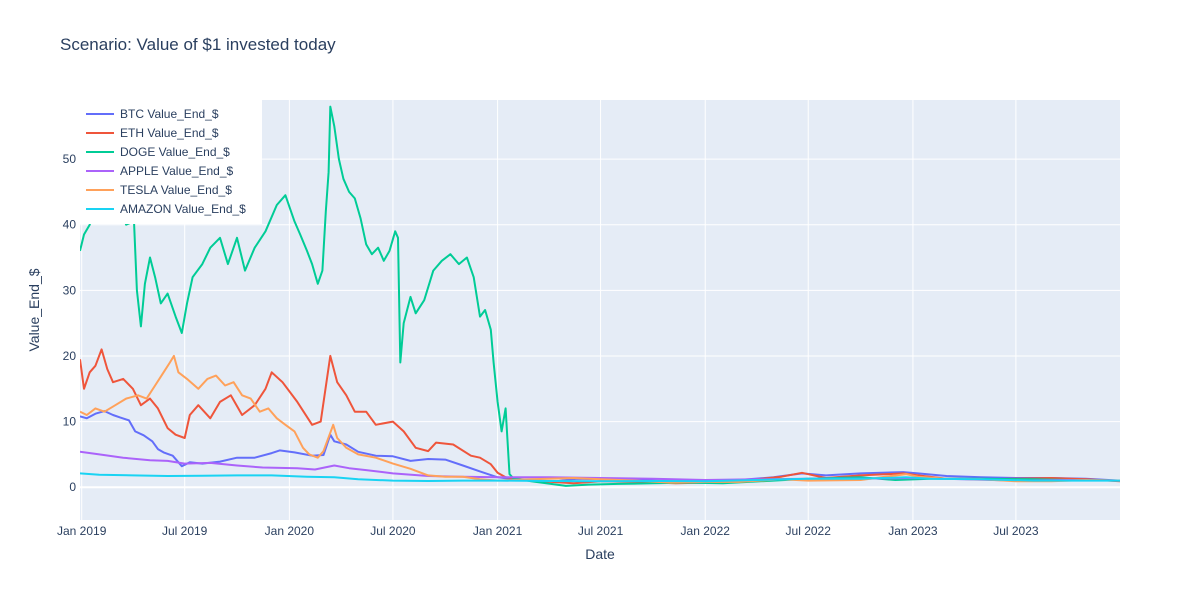  I want to click on legend-item-eth: ETH Value_End_$, so click(152, 133).